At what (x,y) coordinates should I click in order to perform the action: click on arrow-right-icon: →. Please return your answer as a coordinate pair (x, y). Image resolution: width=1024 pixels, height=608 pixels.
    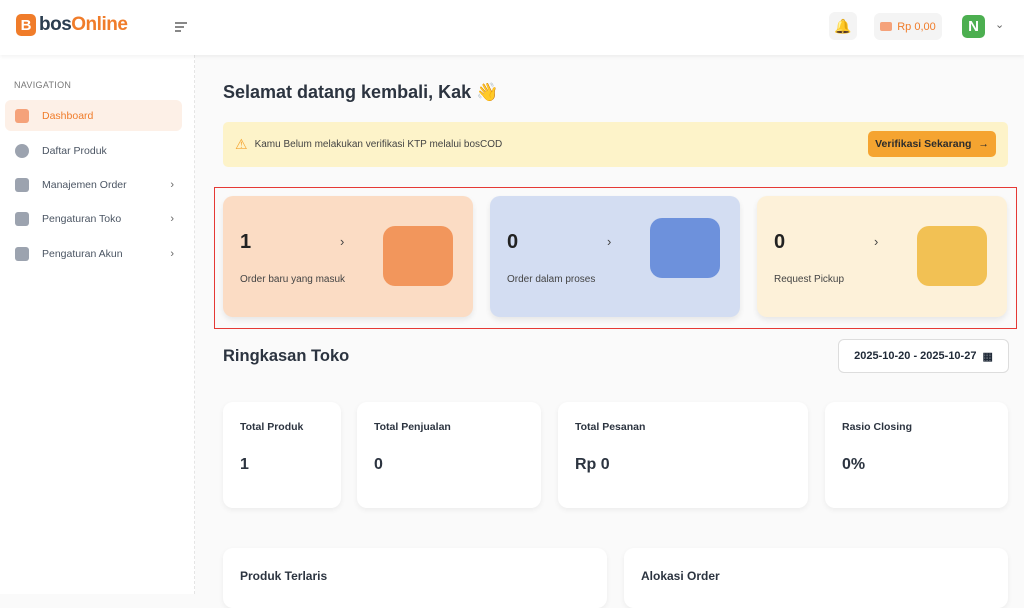
    Looking at the image, I should click on (983, 144).